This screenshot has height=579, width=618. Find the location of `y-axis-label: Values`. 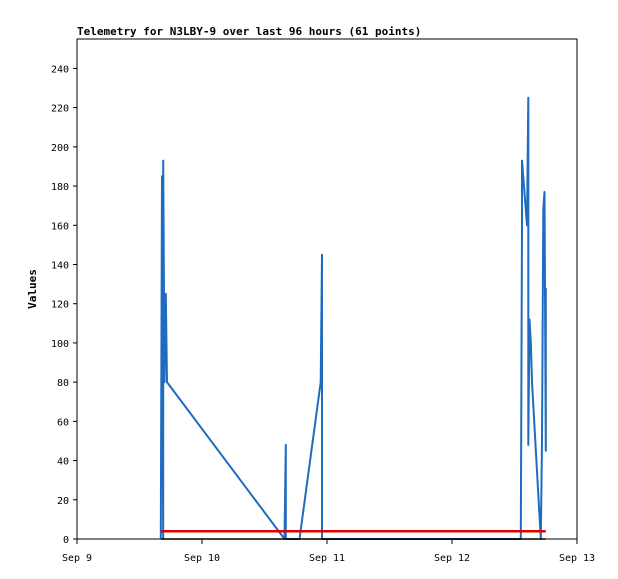

y-axis-label: Values is located at coordinates (32, 289).